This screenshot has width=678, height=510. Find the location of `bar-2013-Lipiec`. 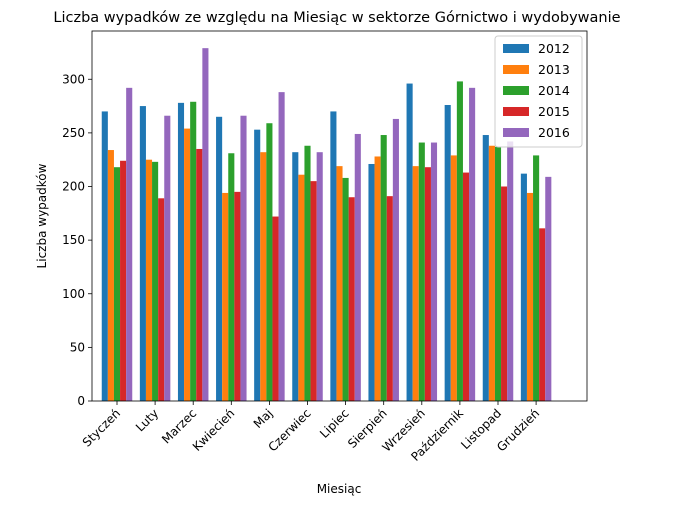

bar-2013-Lipiec is located at coordinates (339, 283).